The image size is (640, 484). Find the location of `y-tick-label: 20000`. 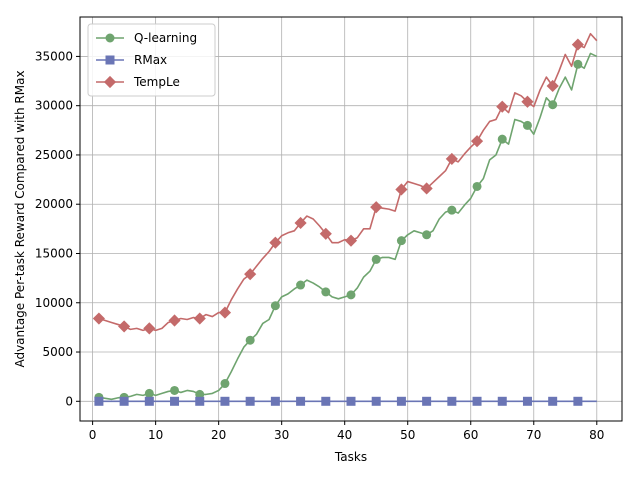

y-tick-label: 20000 is located at coordinates (54, 204).